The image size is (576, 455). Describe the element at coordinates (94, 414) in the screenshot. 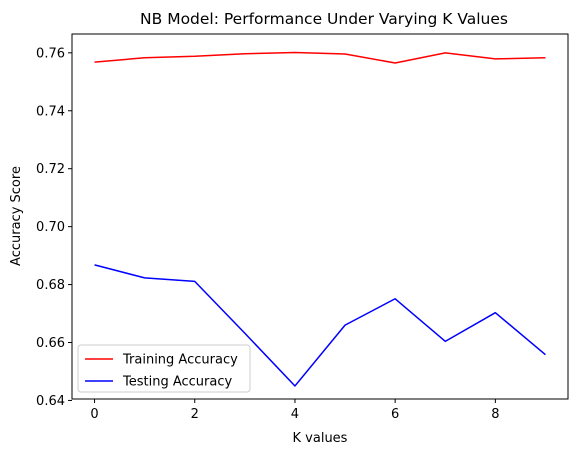

I see `x-tick-label: 0` at that location.